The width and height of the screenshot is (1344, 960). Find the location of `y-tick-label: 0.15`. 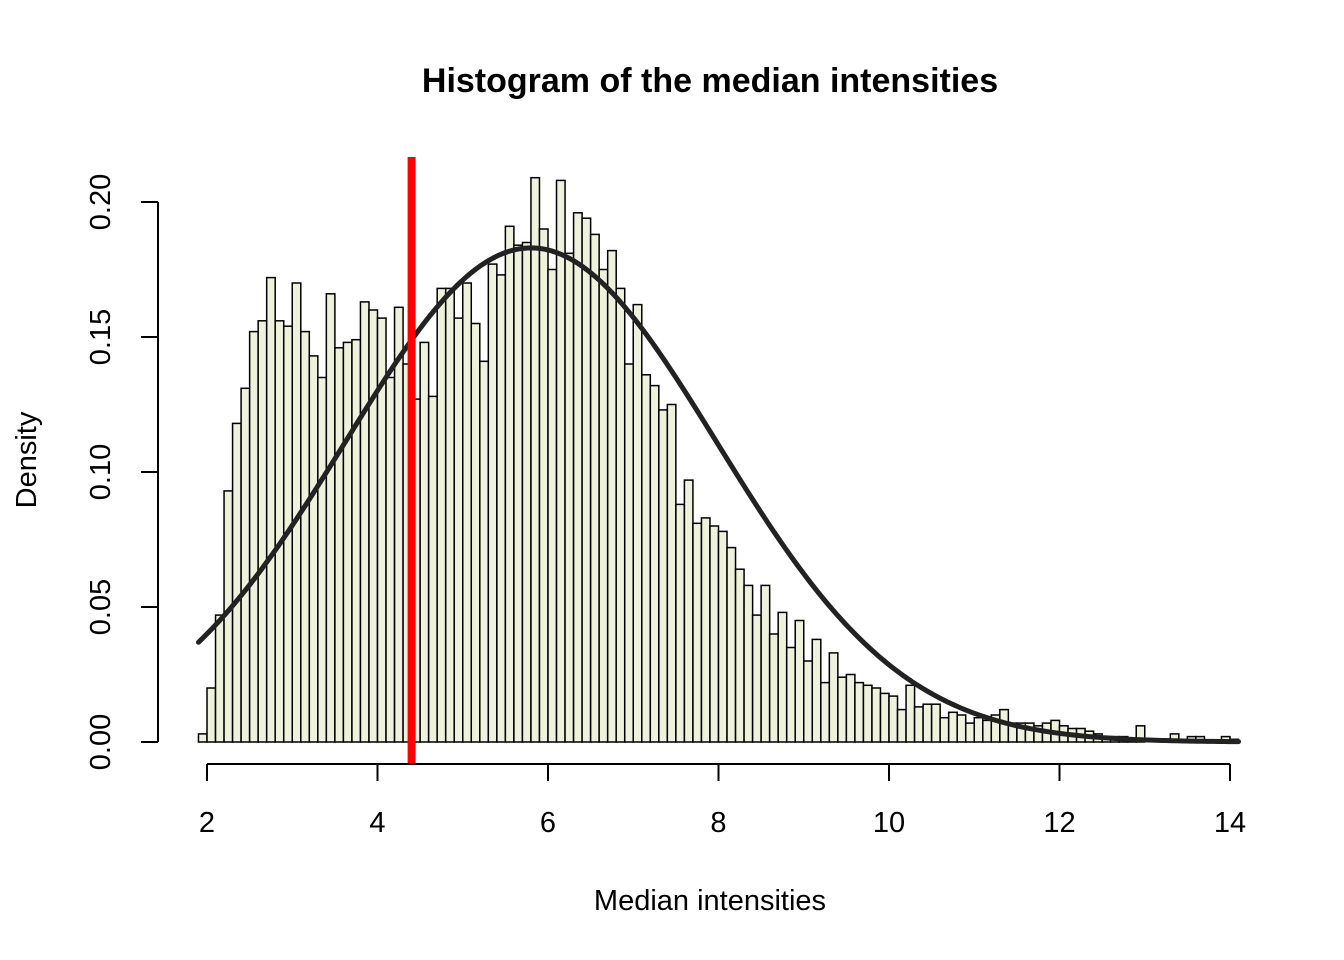

y-tick-label: 0.15 is located at coordinates (101, 337).